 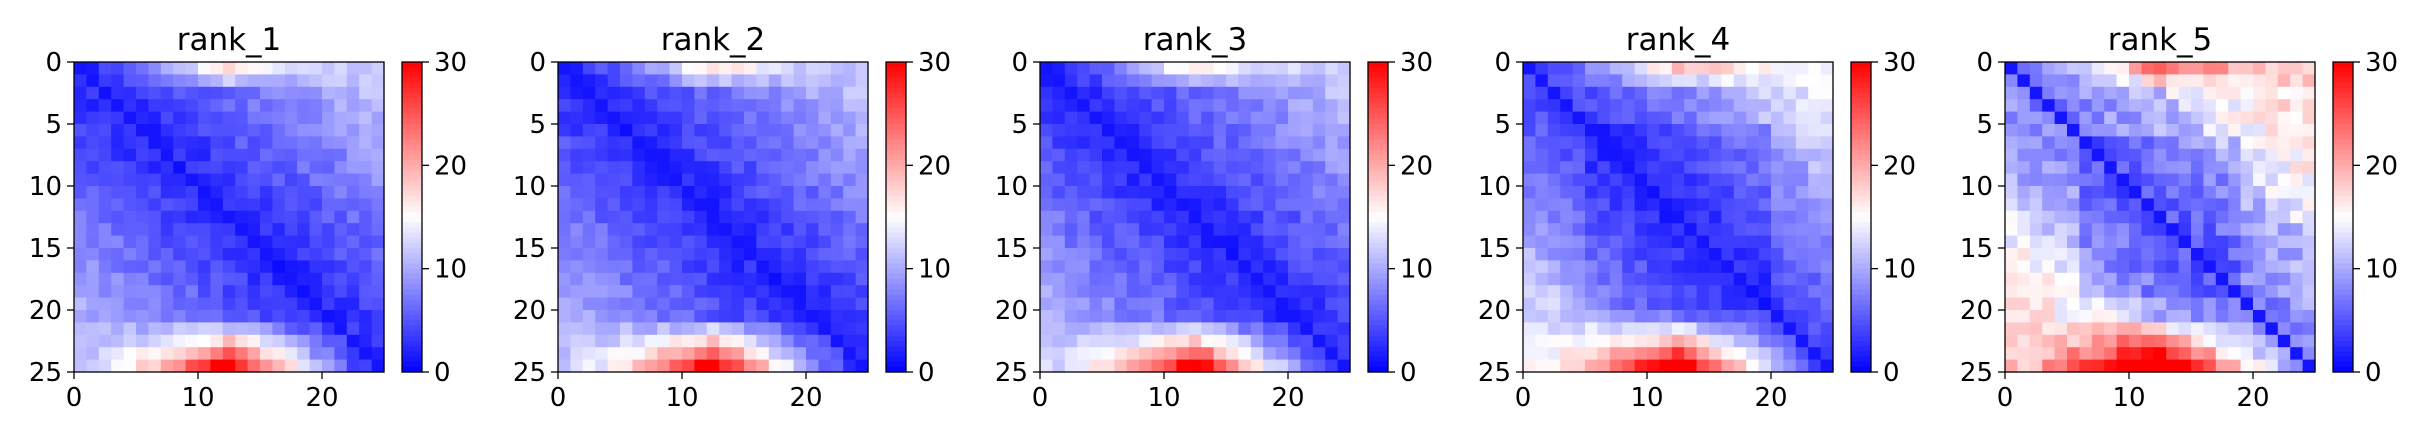 What do you see at coordinates (229, 217) in the screenshot?
I see `plot-frame` at bounding box center [229, 217].